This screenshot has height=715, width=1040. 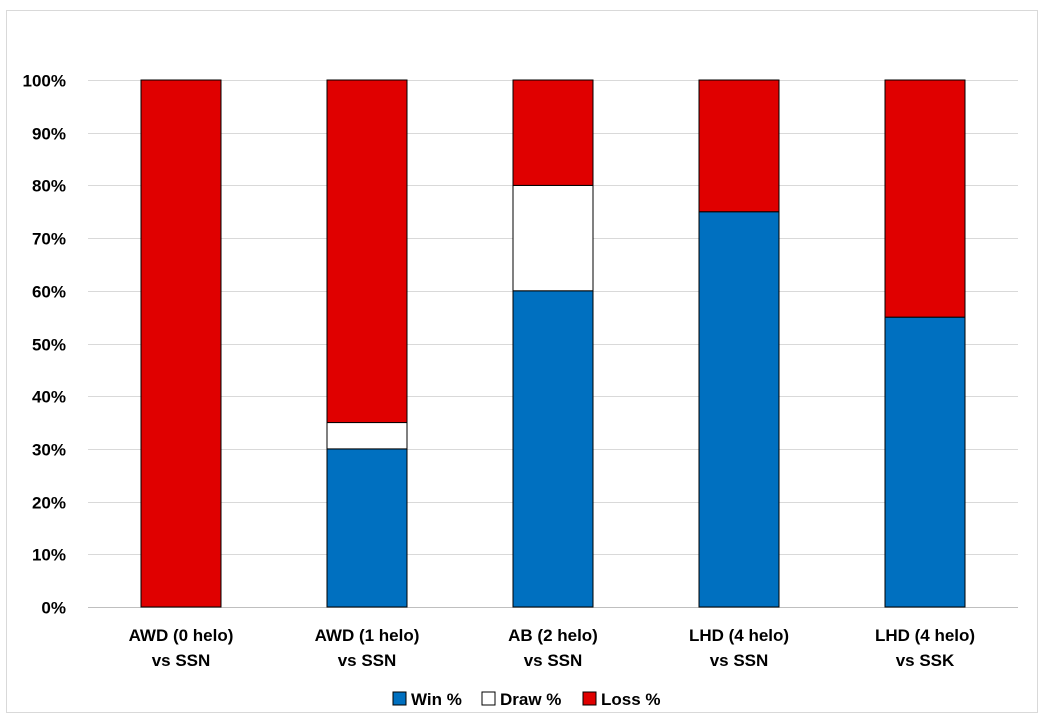 I want to click on x-category-label: AB (2 helo), so click(x=553, y=635).